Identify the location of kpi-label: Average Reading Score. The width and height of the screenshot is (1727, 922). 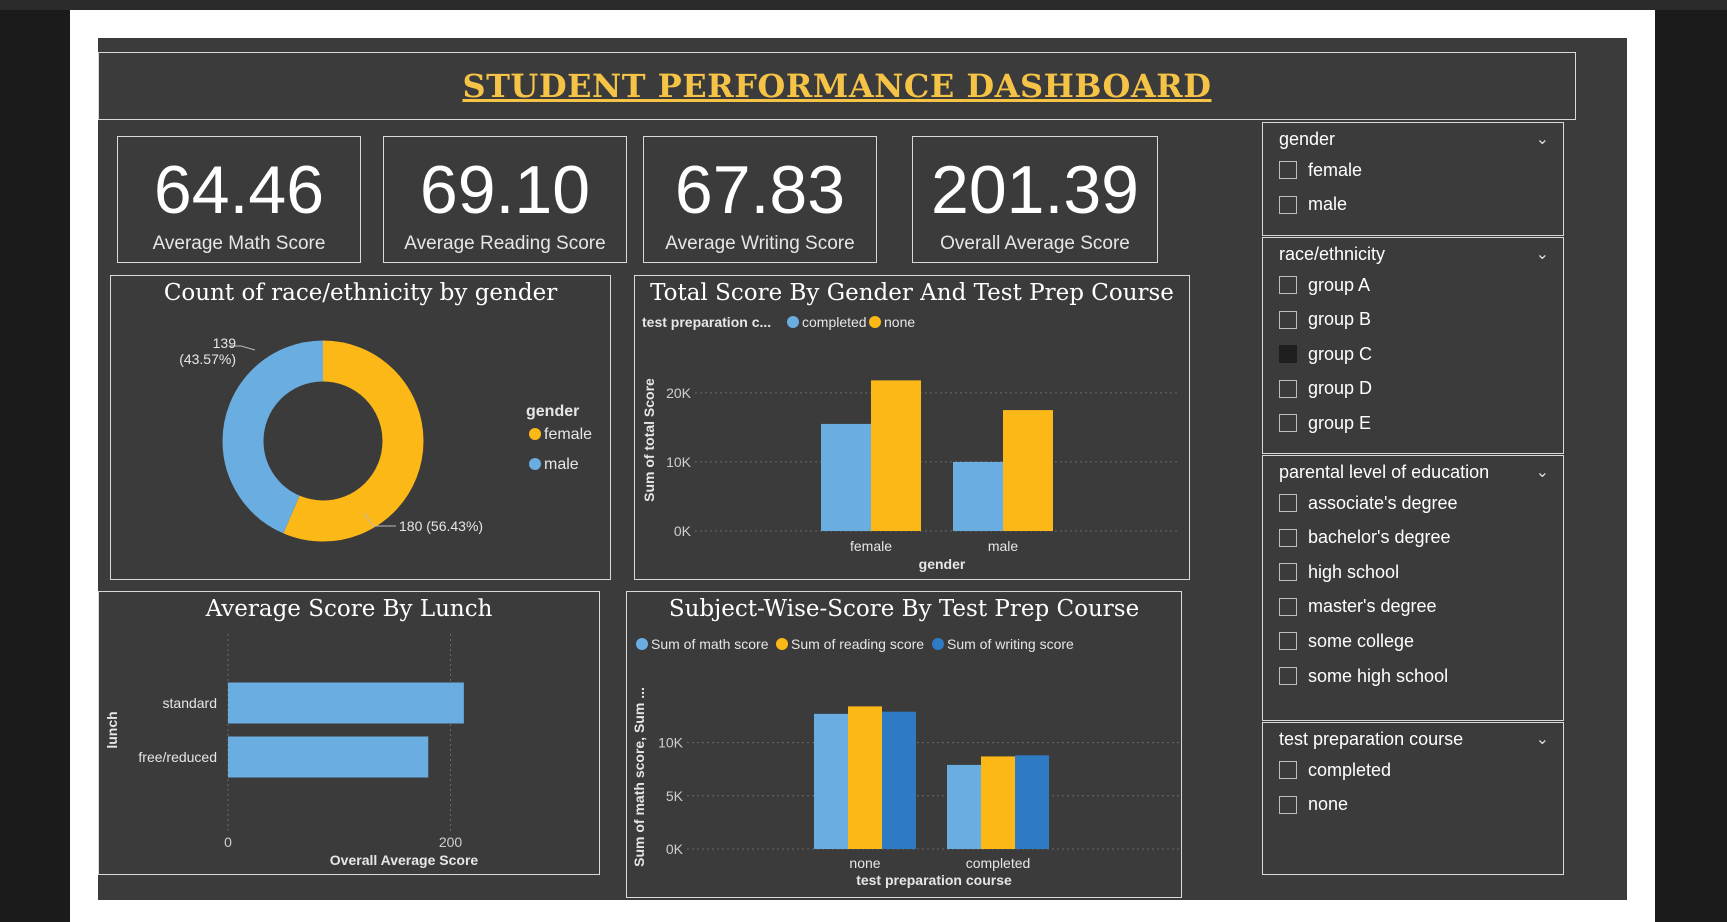
(505, 243).